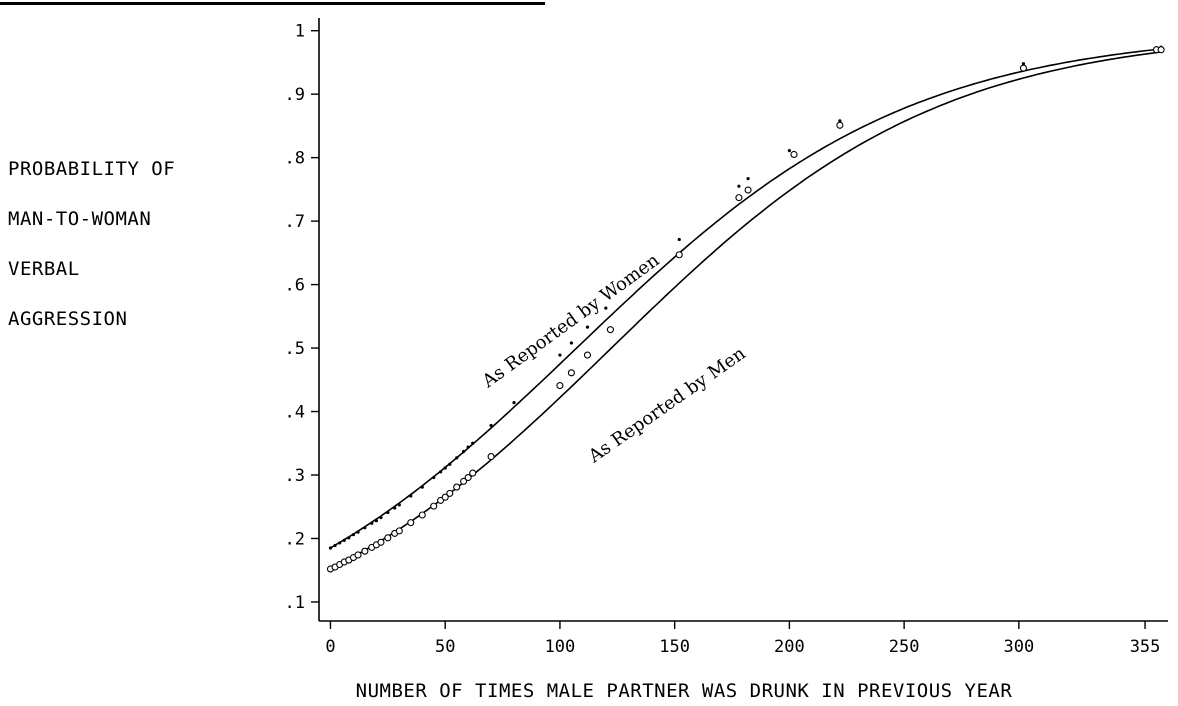 Image resolution: width=1178 pixels, height=706 pixels. What do you see at coordinates (1018, 647) in the screenshot?
I see `x-tick-label: 300` at bounding box center [1018, 647].